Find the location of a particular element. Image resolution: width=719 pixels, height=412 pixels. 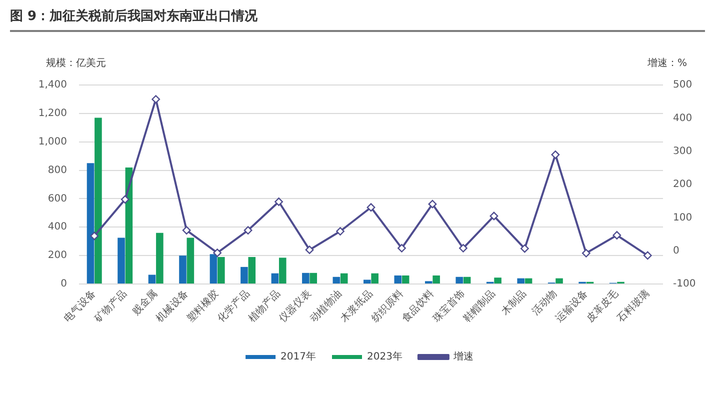

chart-title: 图 9：加征关税前后我国对东南亚出口情况 is located at coordinates (357, 19).